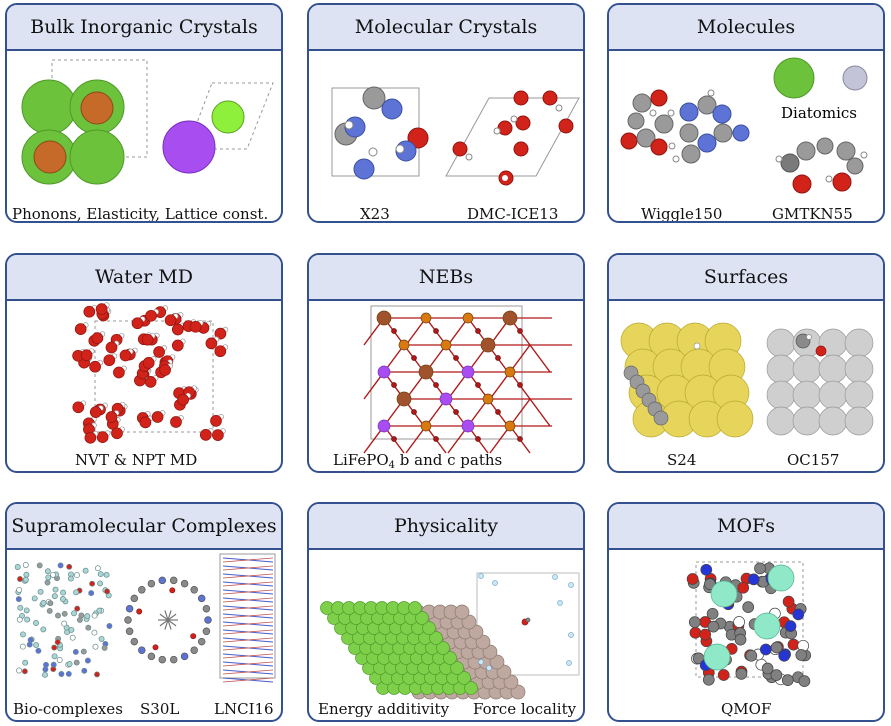 This screenshot has height=726, width=891. Describe the element at coordinates (446, 527) in the screenshot. I see `panel-title: Physicality` at that location.